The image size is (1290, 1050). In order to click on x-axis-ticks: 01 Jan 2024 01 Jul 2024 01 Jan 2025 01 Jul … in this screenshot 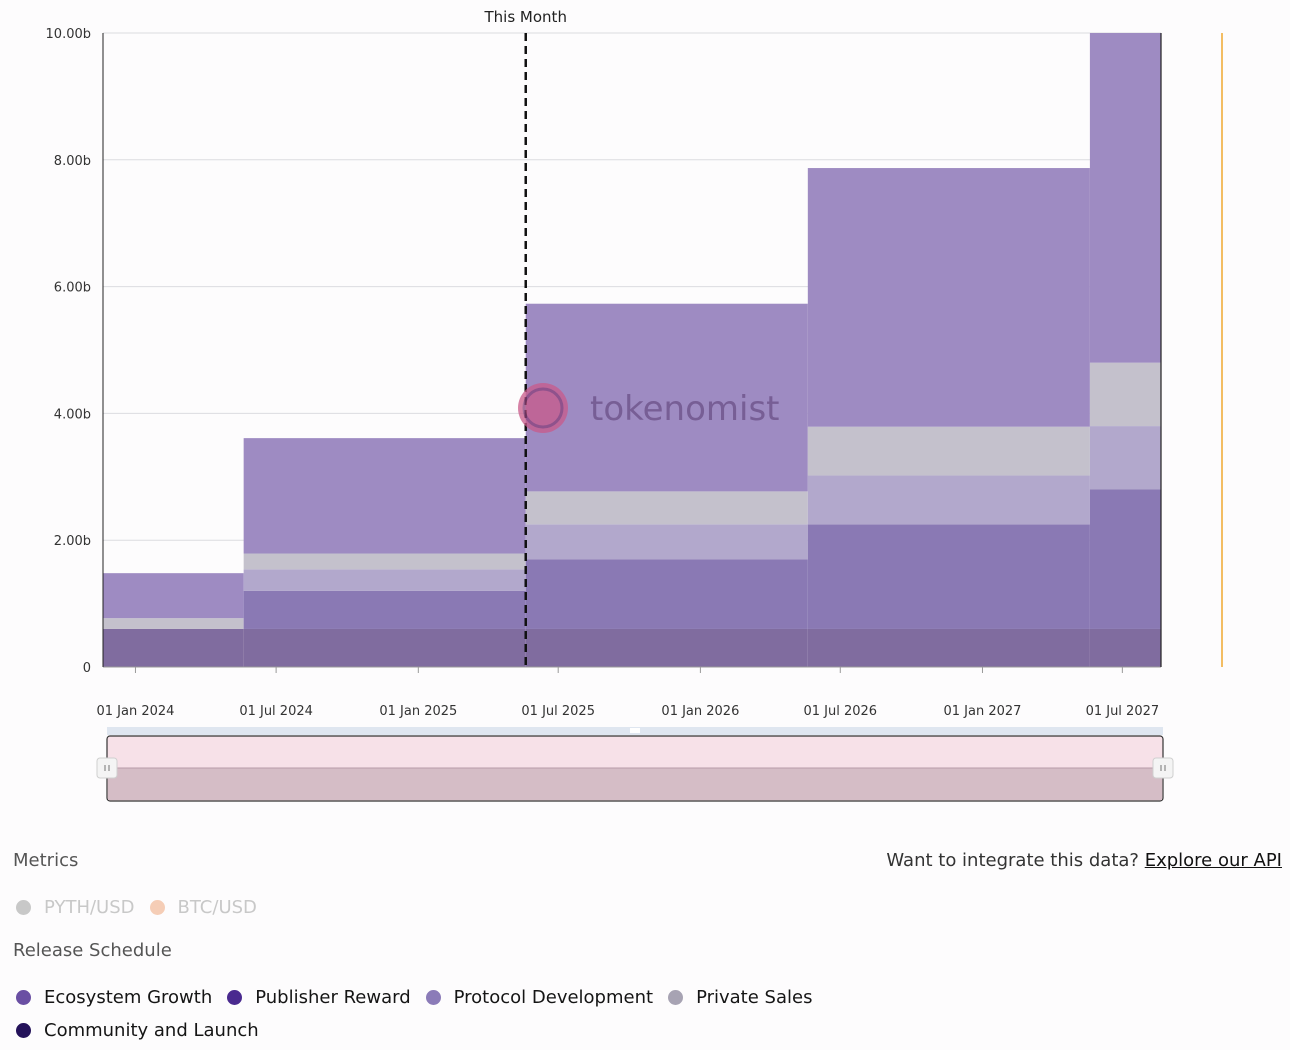, I will do `click(628, 692)`.